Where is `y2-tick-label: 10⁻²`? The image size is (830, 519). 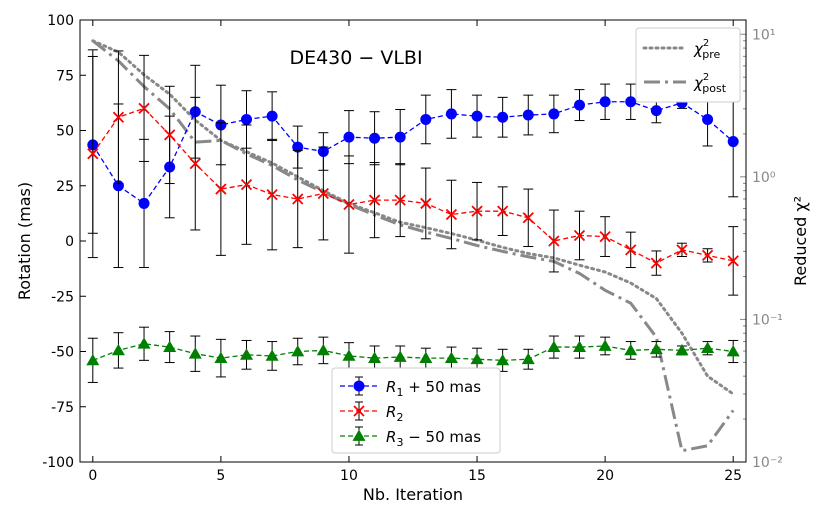 y2-tick-label: 10⁻² is located at coordinates (767, 463).